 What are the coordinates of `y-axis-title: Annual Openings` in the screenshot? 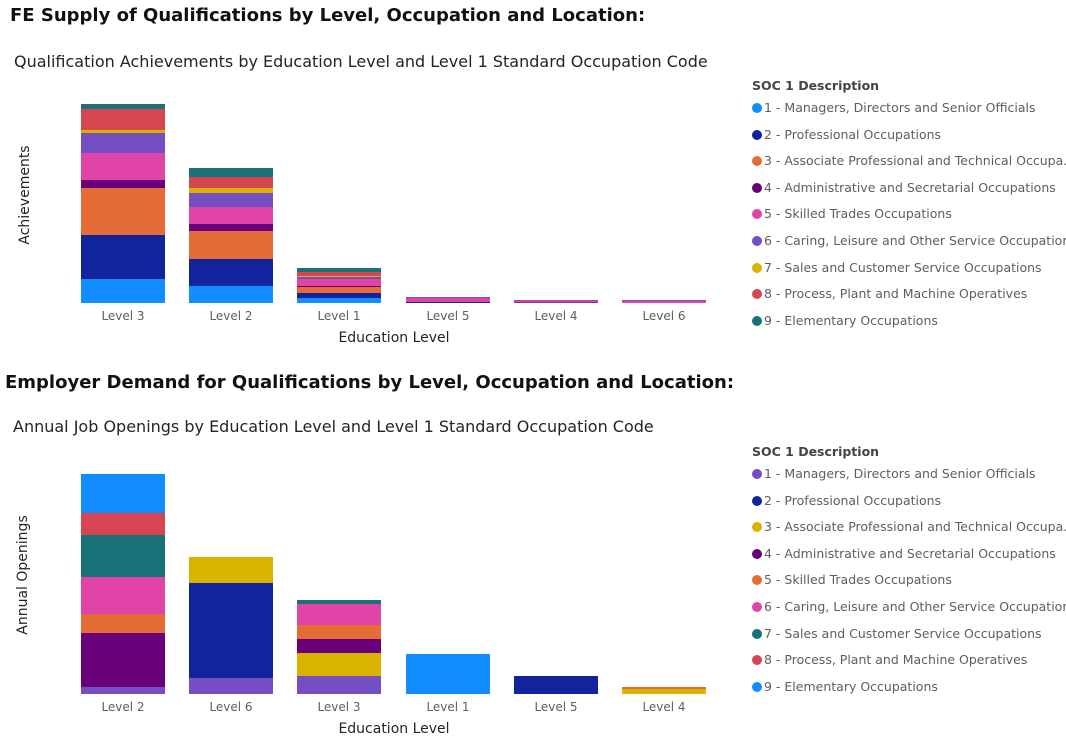 It's located at (23, 574).